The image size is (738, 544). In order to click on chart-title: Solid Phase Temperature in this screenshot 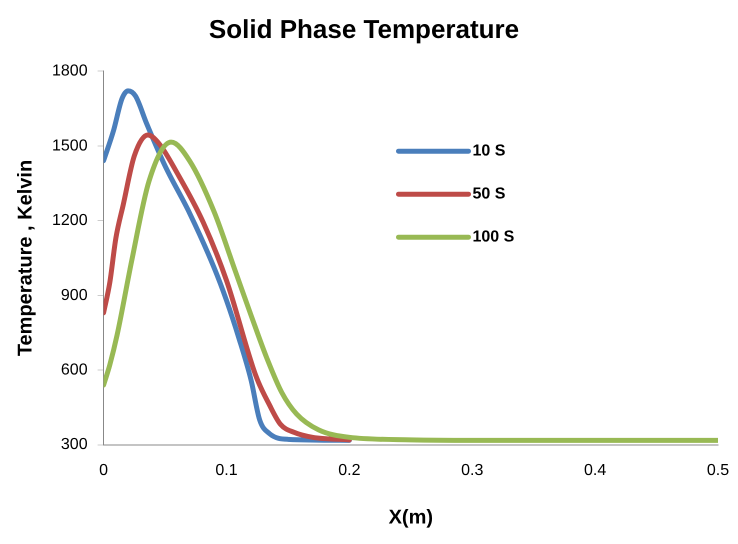, I will do `click(364, 29)`.